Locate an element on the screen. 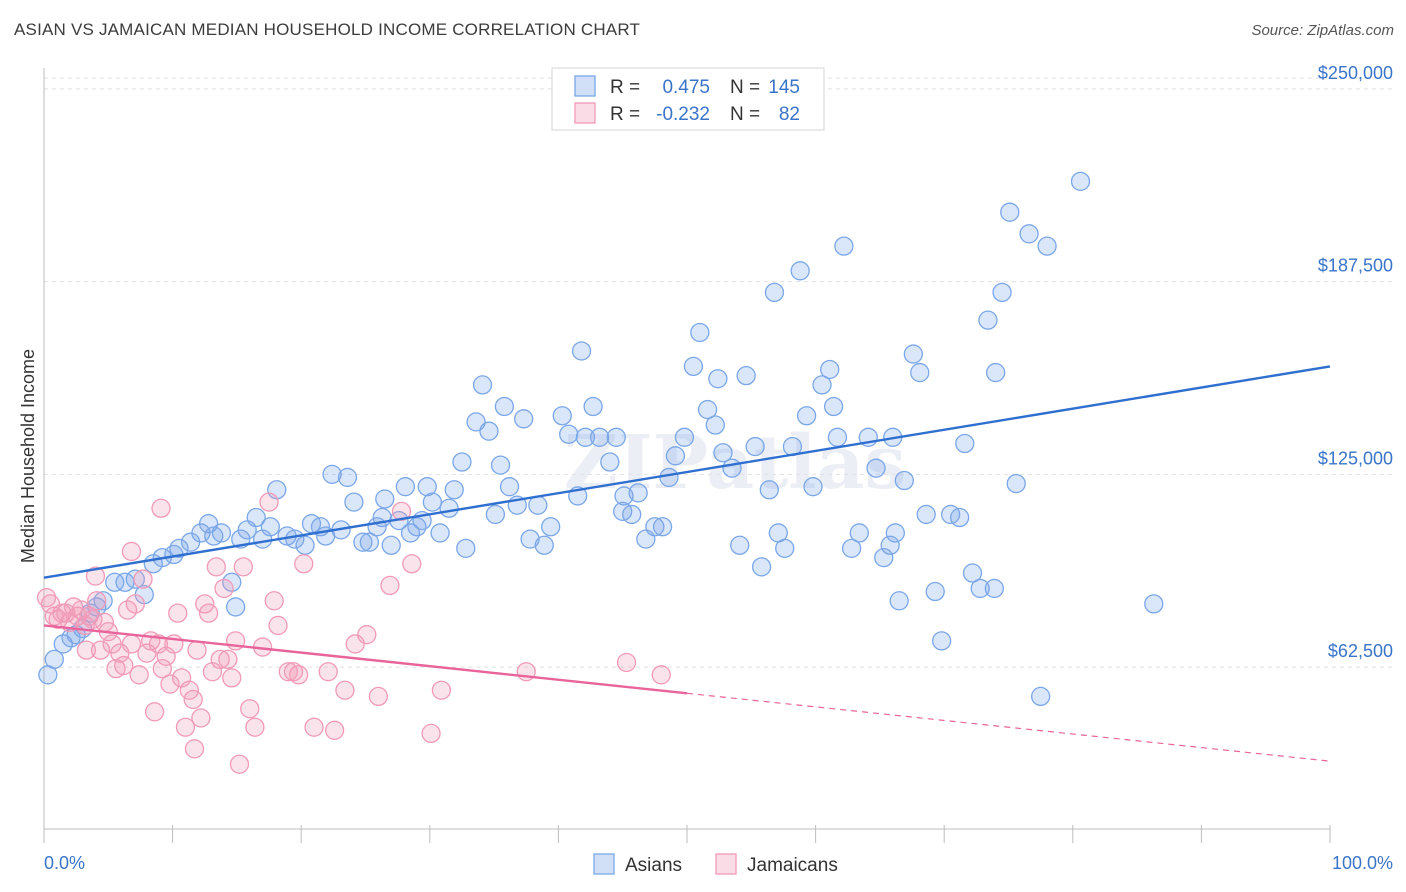 The width and height of the screenshot is (1406, 892). legend-r-label: R = is located at coordinates (625, 114).